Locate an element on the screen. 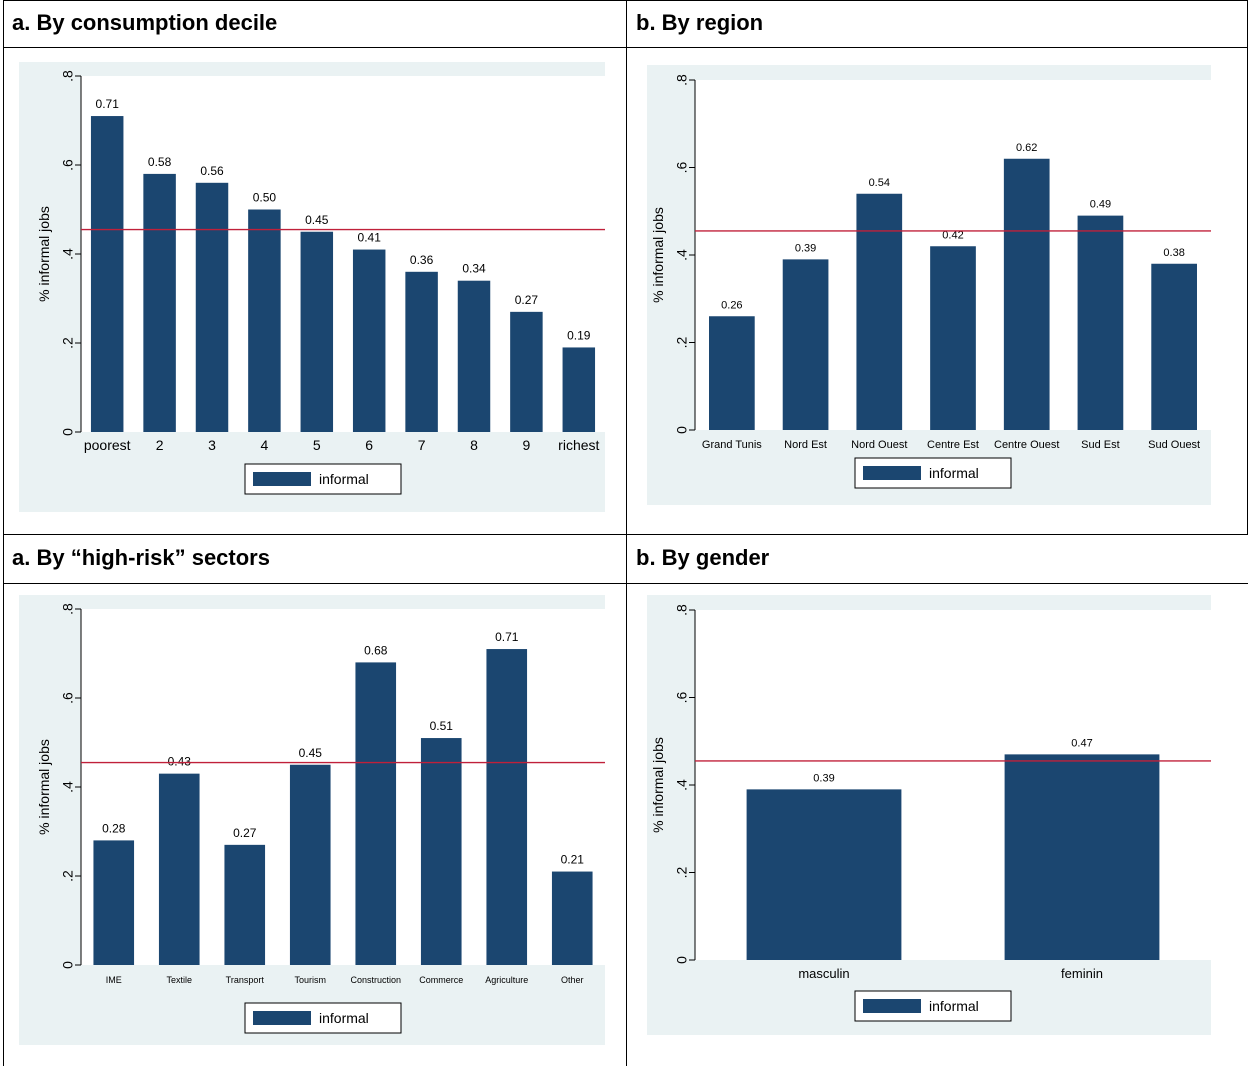 Image resolution: width=1250 pixels, height=1066 pixels. x-category-label: IME is located at coordinates (114, 980).